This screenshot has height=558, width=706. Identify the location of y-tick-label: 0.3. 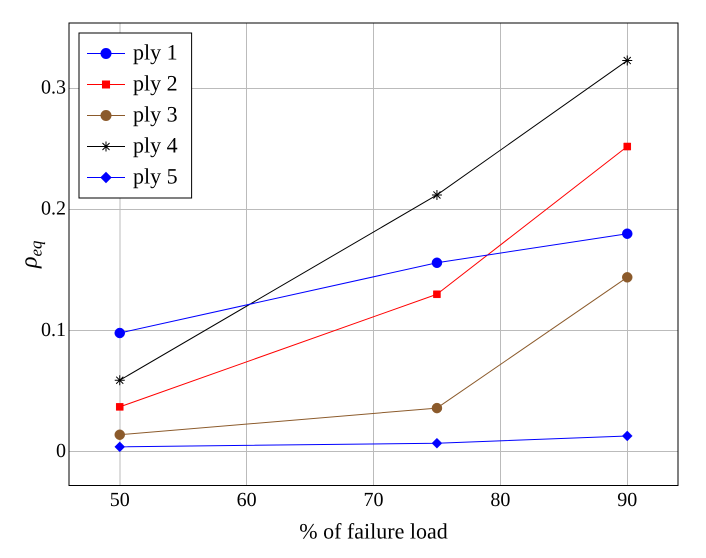
(53, 87).